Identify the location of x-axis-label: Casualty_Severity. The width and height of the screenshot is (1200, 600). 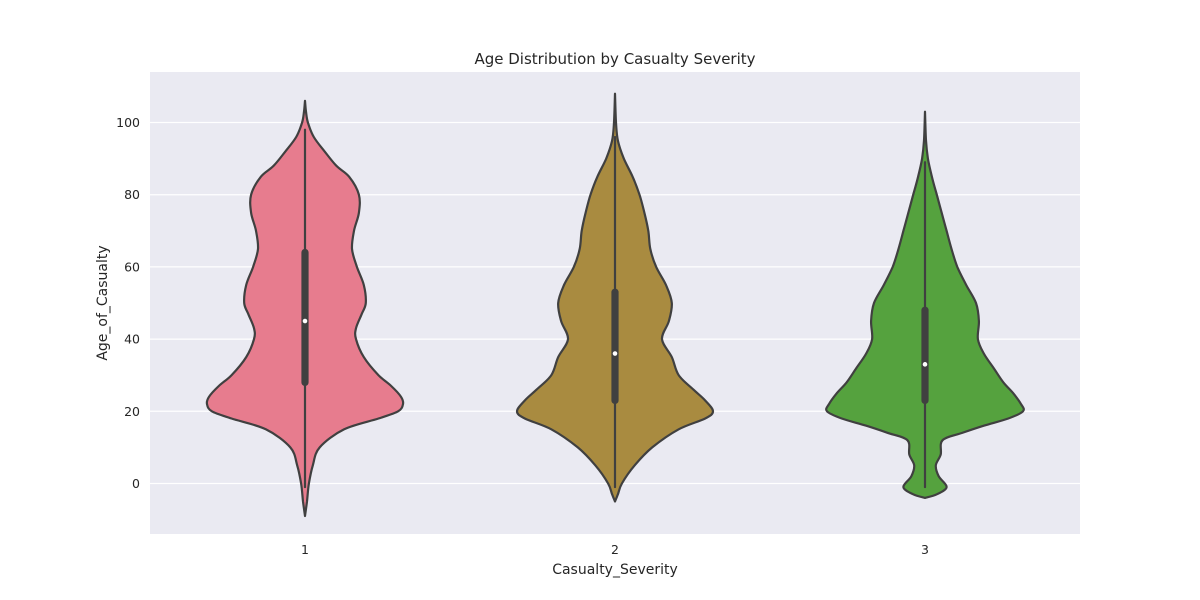
(615, 570).